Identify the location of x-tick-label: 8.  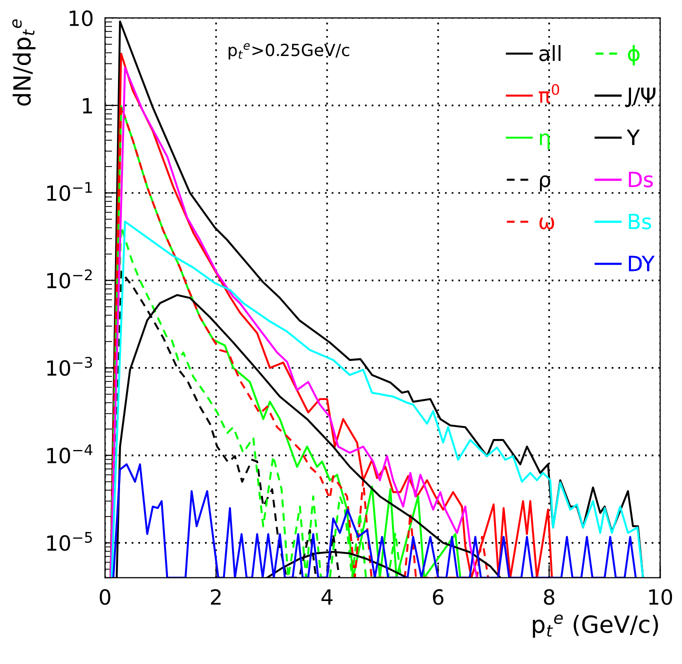
(549, 597).